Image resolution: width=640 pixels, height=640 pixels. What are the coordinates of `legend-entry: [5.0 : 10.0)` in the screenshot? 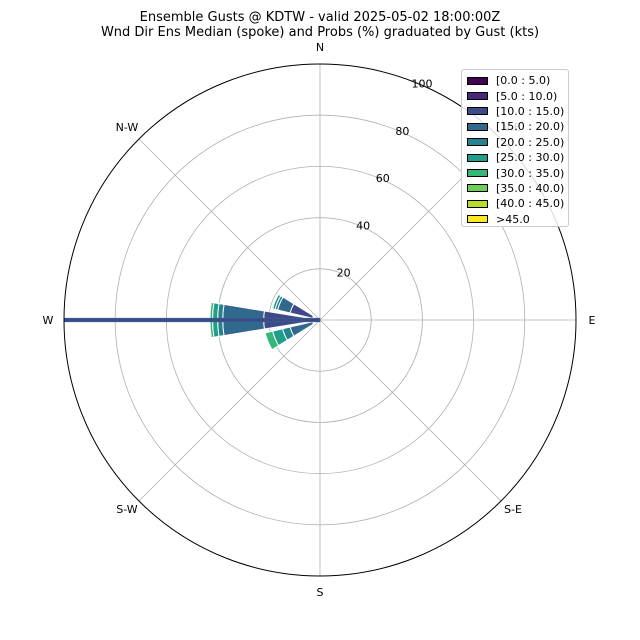 It's located at (517, 95).